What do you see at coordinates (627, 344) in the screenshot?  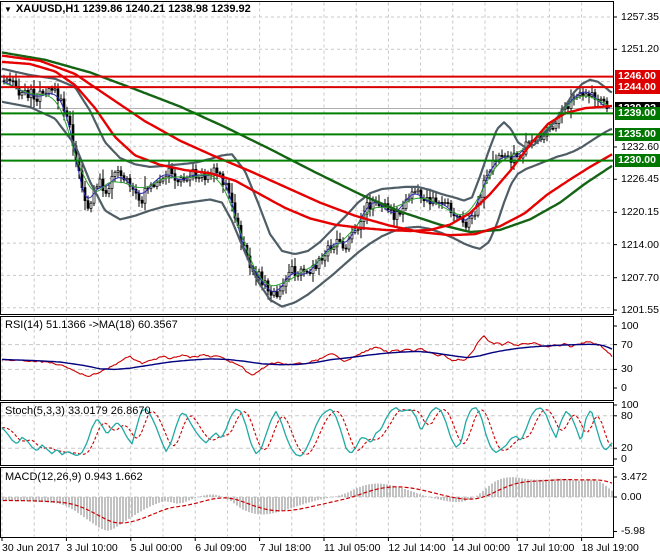 I see `rsi-tick: 70` at bounding box center [627, 344].